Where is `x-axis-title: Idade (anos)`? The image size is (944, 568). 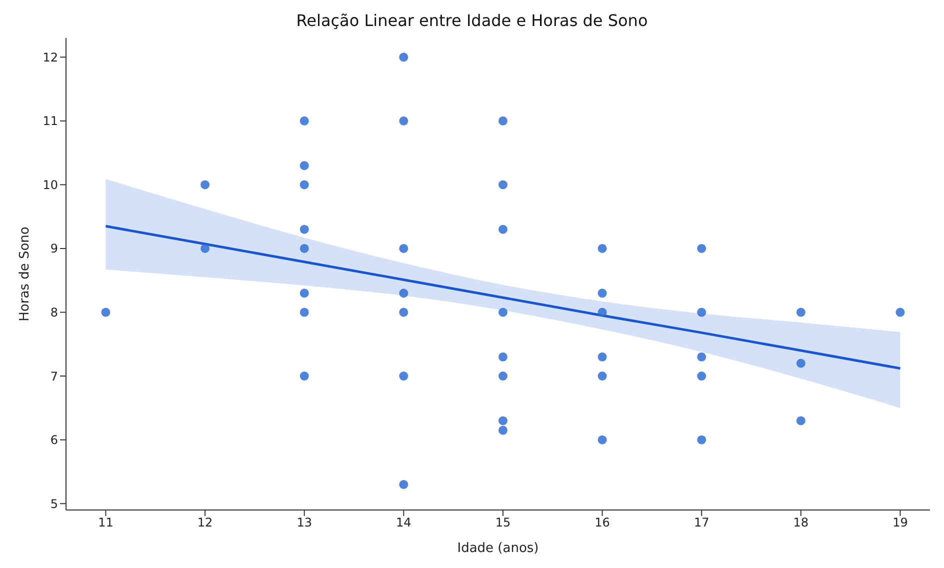 x-axis-title: Idade (anos) is located at coordinates (498, 548).